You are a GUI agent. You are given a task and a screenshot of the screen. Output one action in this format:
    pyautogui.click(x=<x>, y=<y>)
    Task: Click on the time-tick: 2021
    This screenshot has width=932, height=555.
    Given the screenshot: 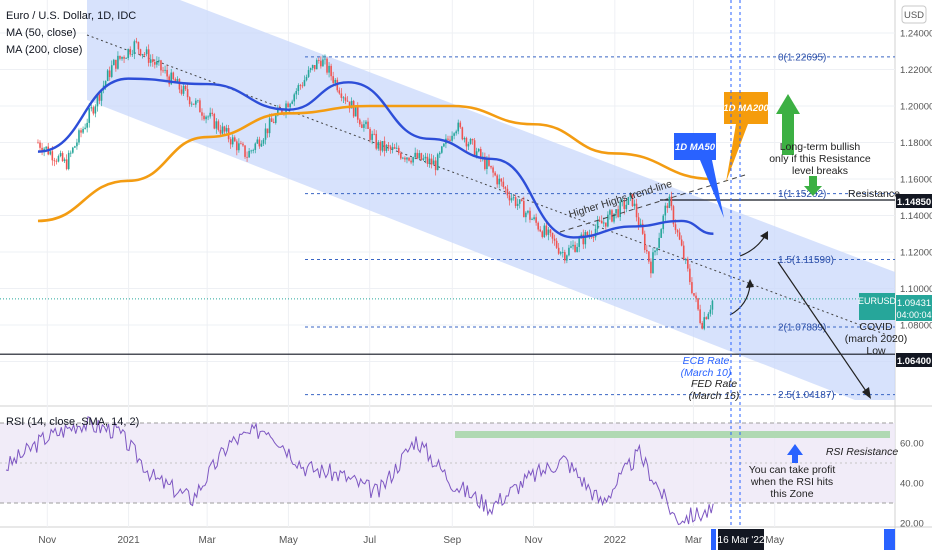 What is the action you would take?
    pyautogui.click(x=128, y=540)
    